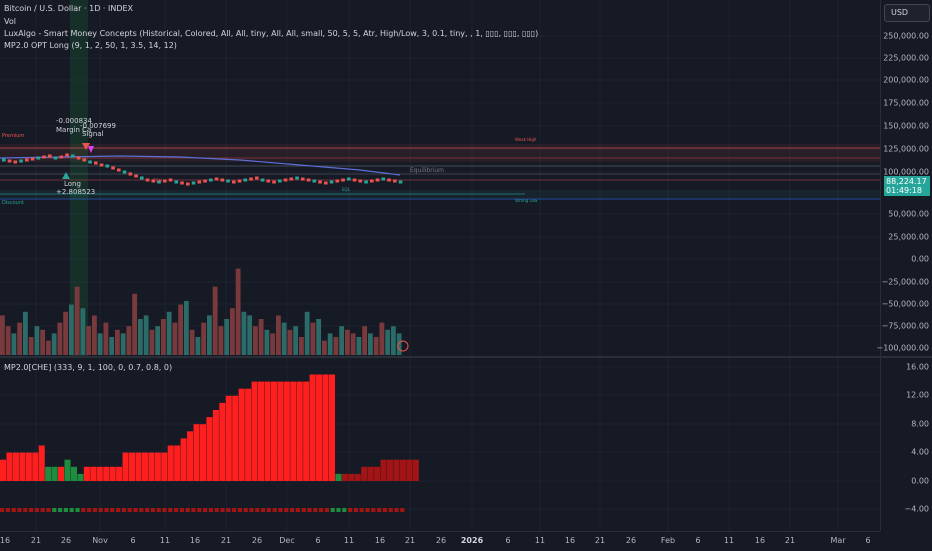  I want to click on price-label: 150,000.00, so click(906, 126).